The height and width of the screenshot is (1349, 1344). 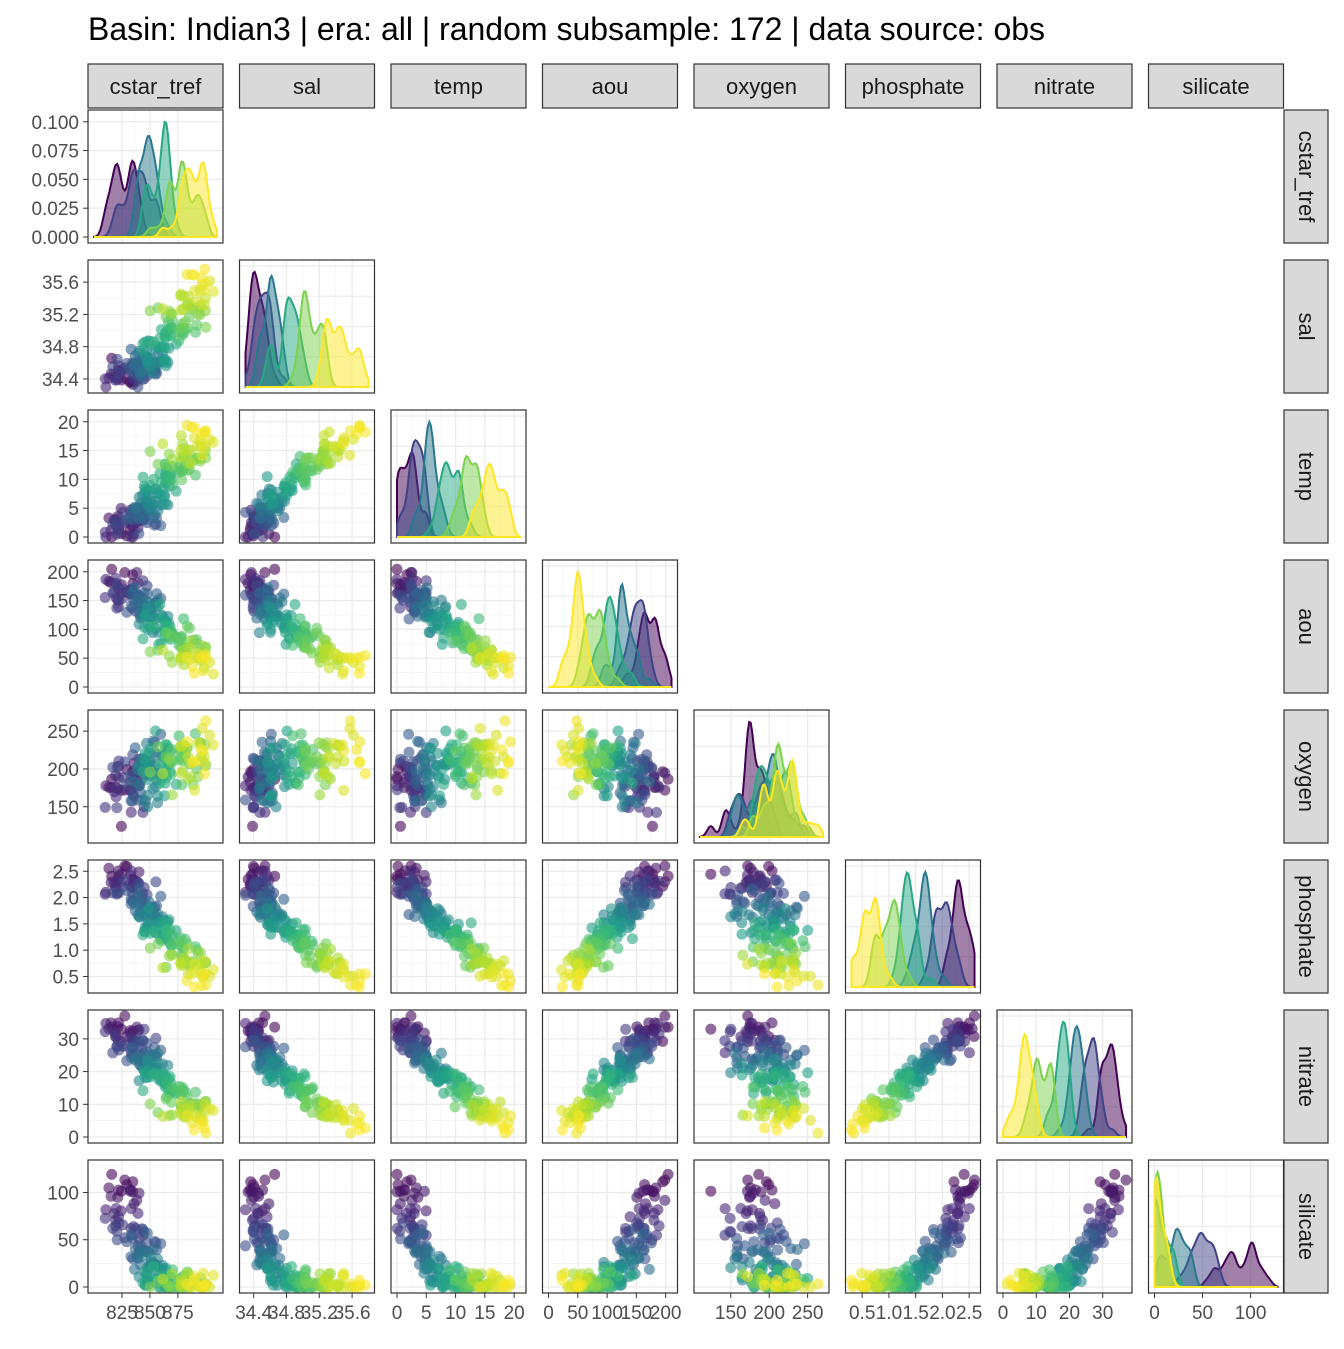 What do you see at coordinates (1306, 1226) in the screenshot?
I see `strip-right-silicate: silicate` at bounding box center [1306, 1226].